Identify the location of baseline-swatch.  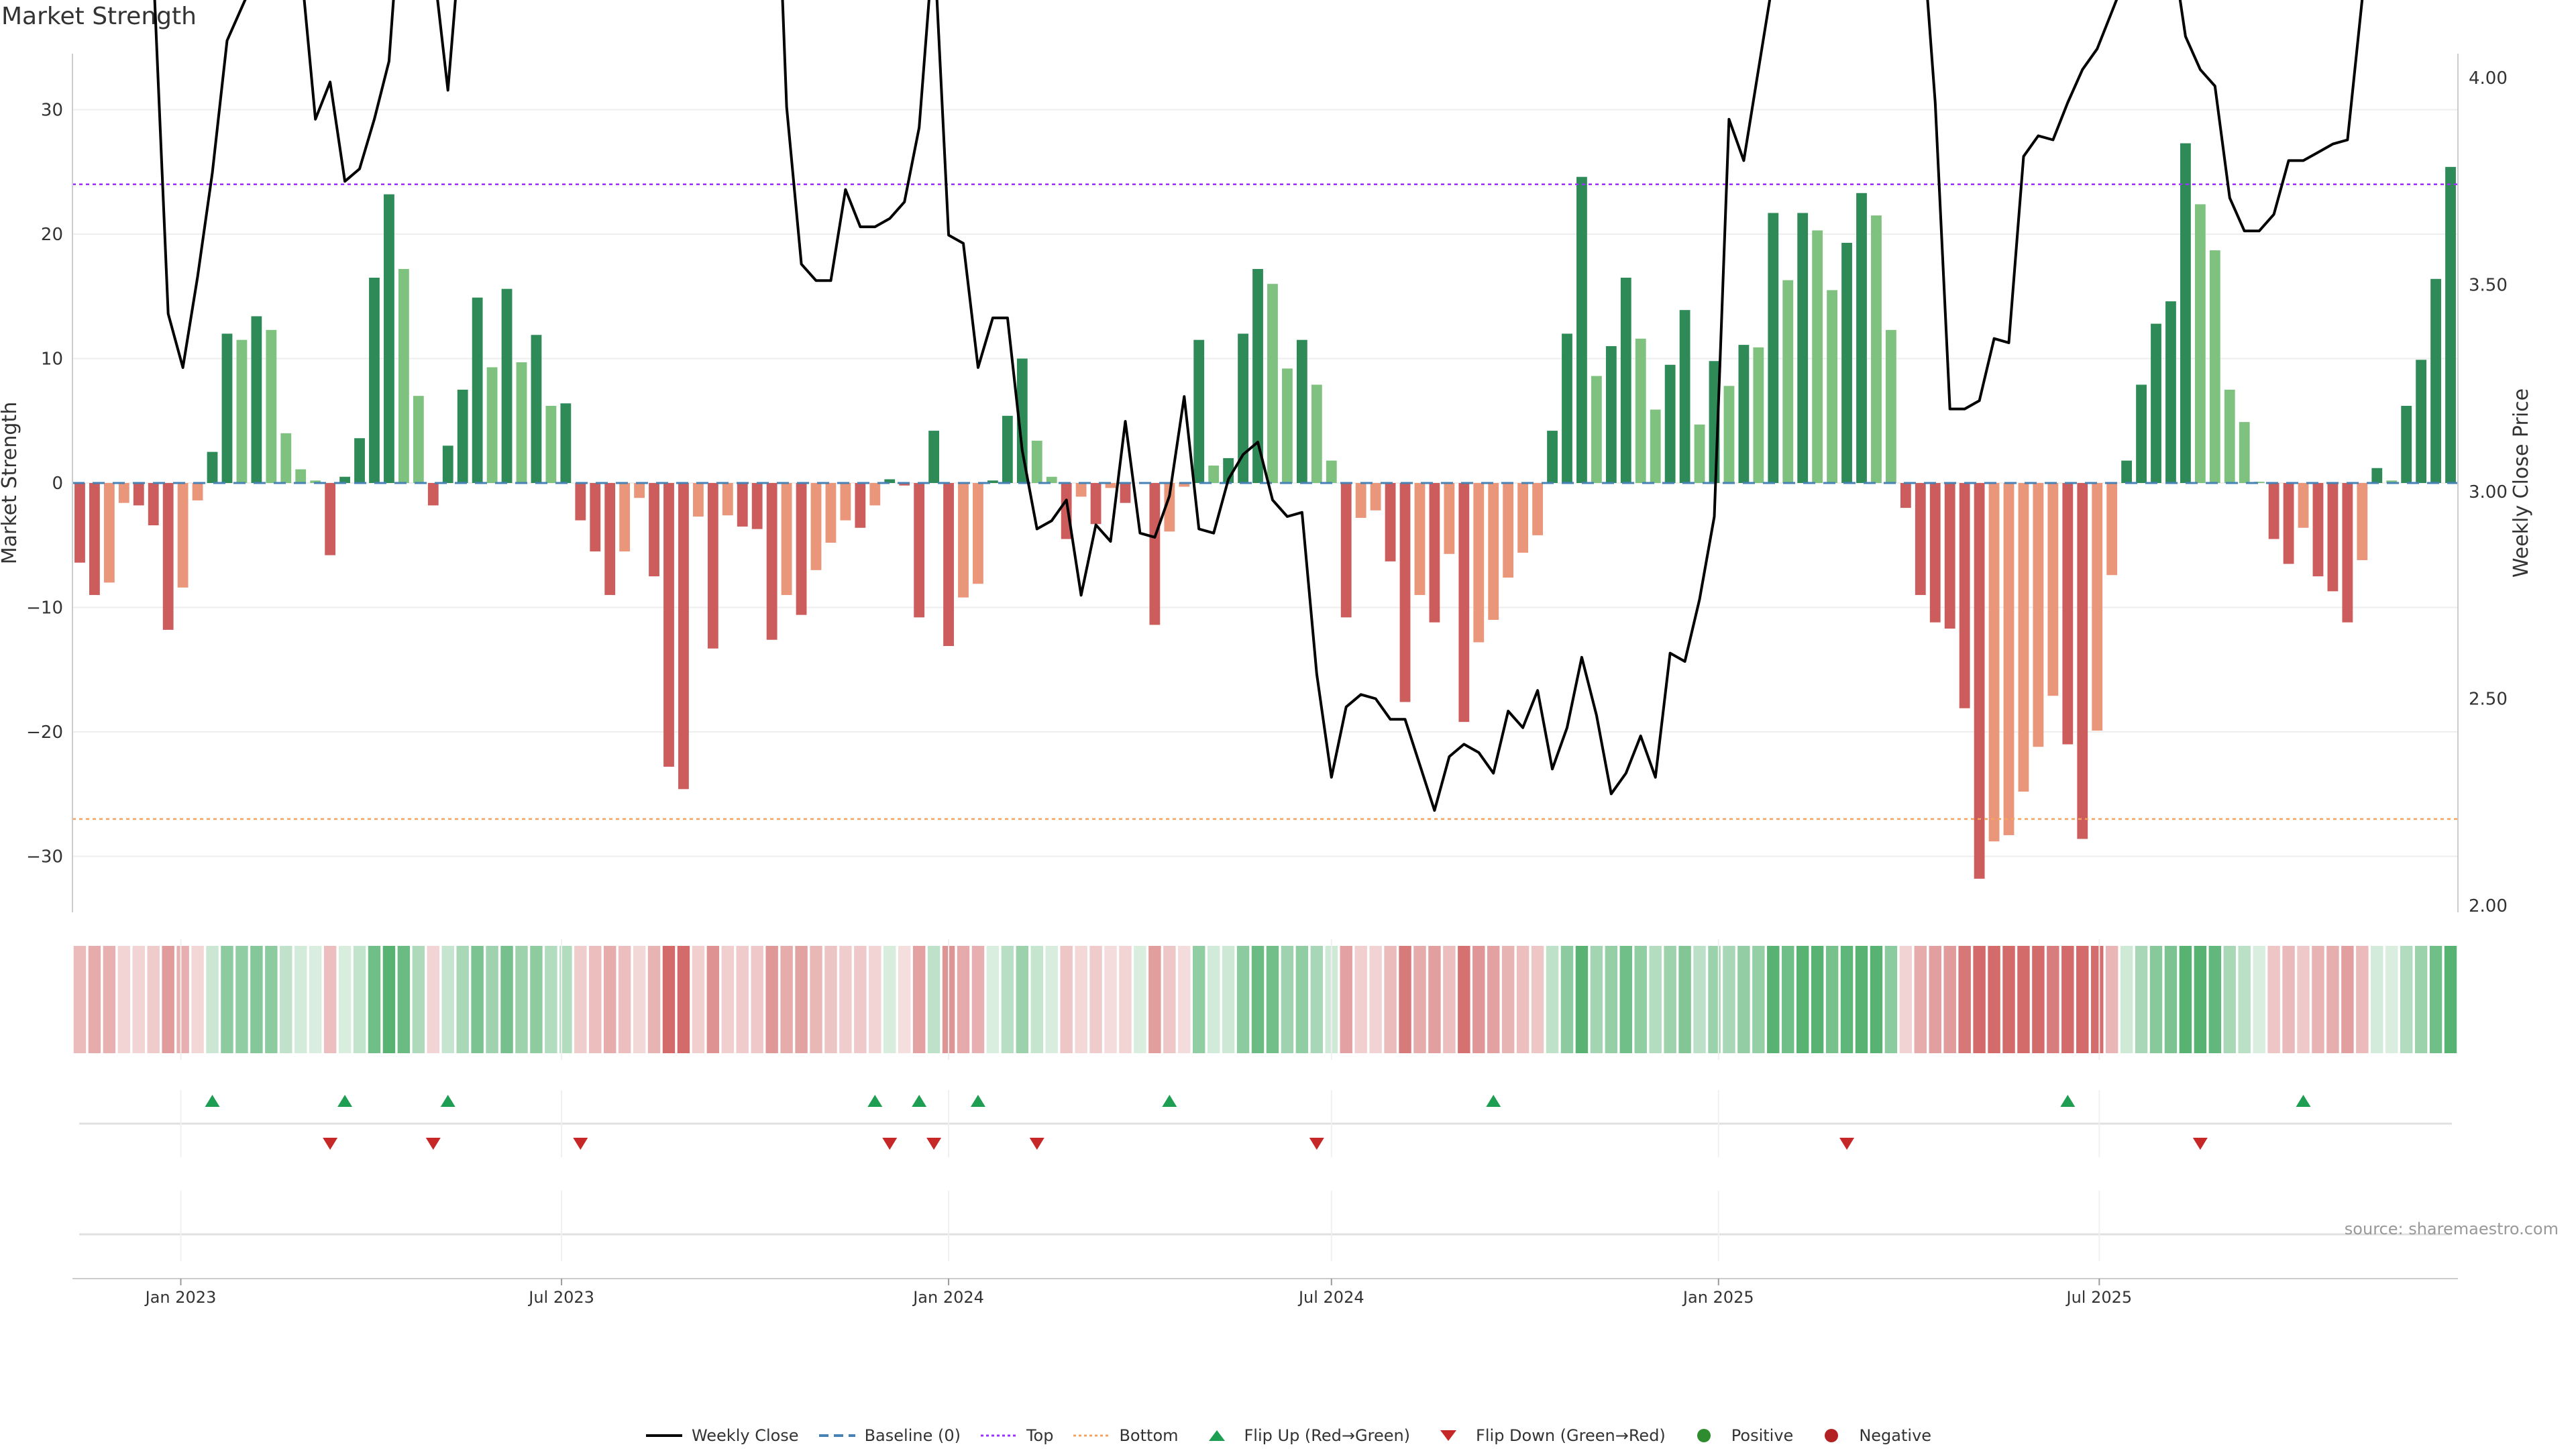
(836, 1435).